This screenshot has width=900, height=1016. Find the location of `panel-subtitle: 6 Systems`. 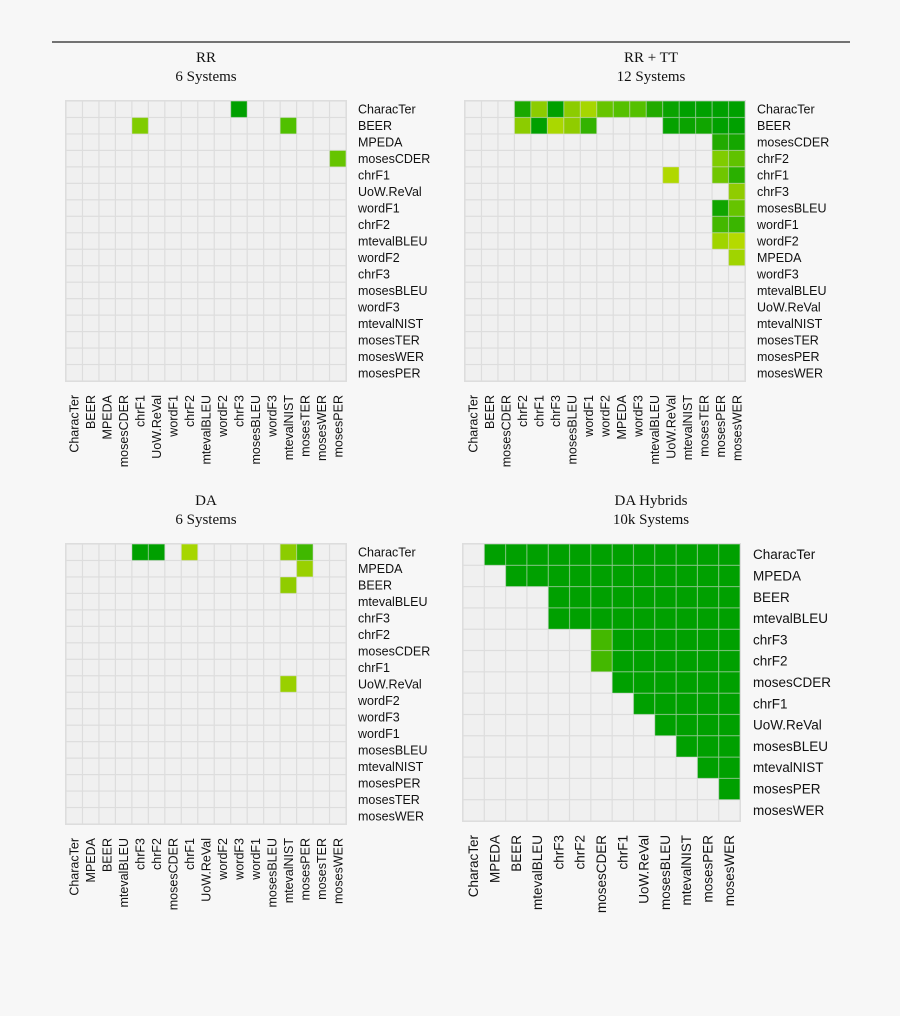

panel-subtitle: 6 Systems is located at coordinates (205, 77).